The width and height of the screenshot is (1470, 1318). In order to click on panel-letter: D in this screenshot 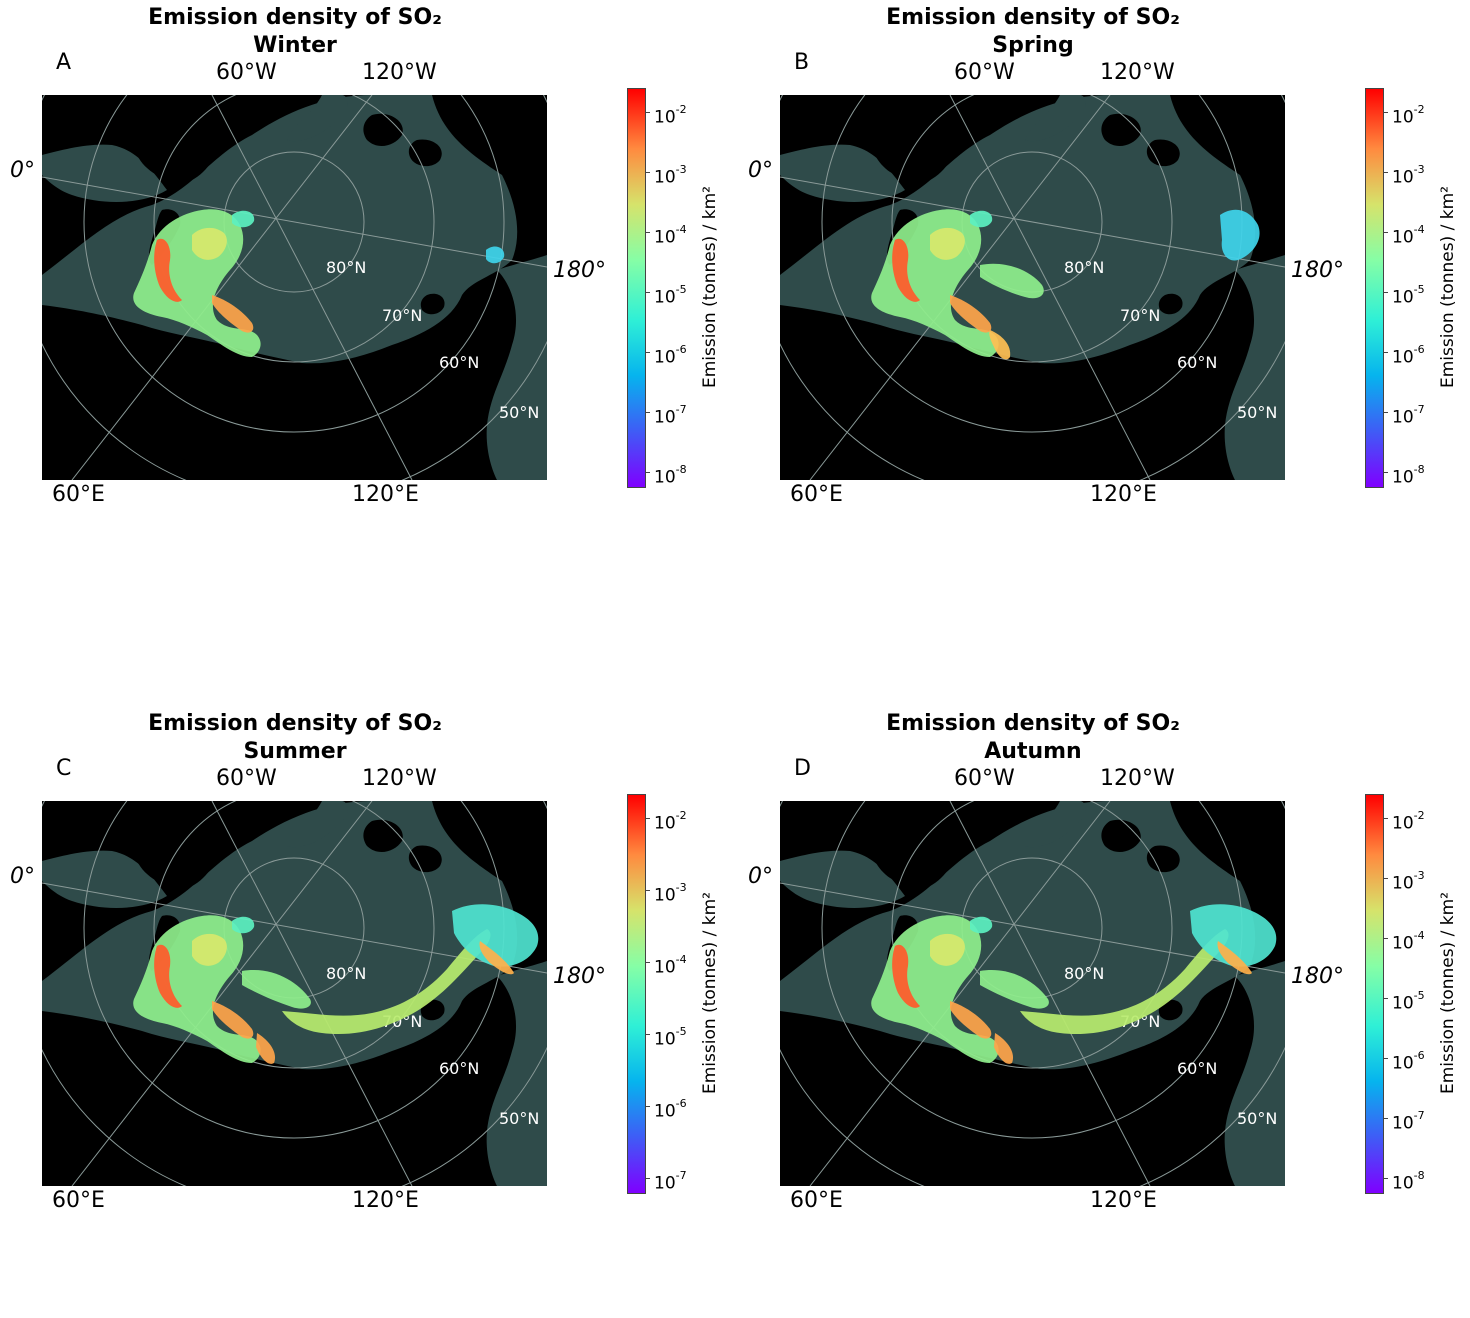, I will do `click(802, 768)`.